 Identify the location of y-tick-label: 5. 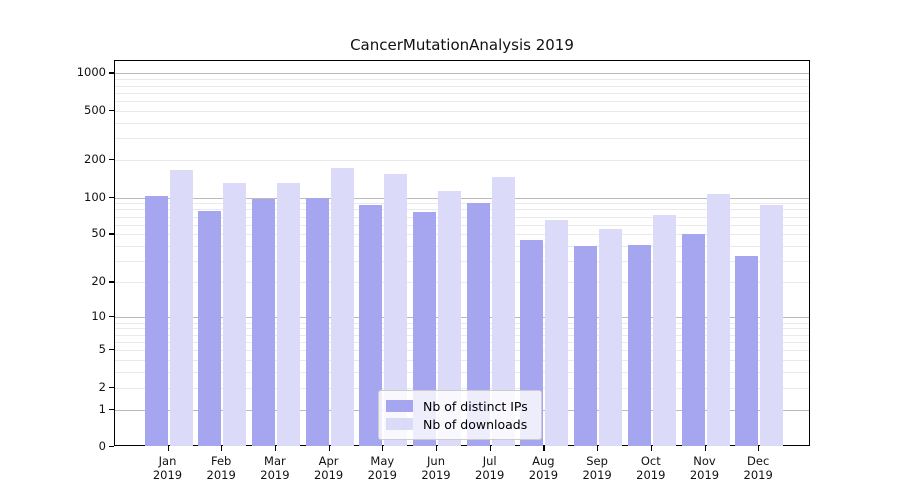
(102, 349).